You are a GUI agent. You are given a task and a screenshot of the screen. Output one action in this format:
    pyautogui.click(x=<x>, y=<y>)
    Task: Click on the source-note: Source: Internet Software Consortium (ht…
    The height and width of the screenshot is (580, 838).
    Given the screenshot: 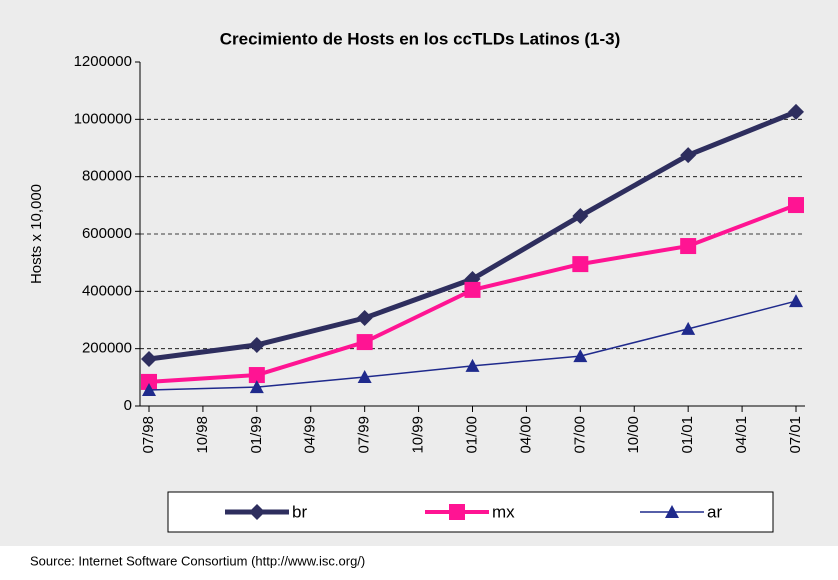 What is the action you would take?
    pyautogui.click(x=197, y=560)
    